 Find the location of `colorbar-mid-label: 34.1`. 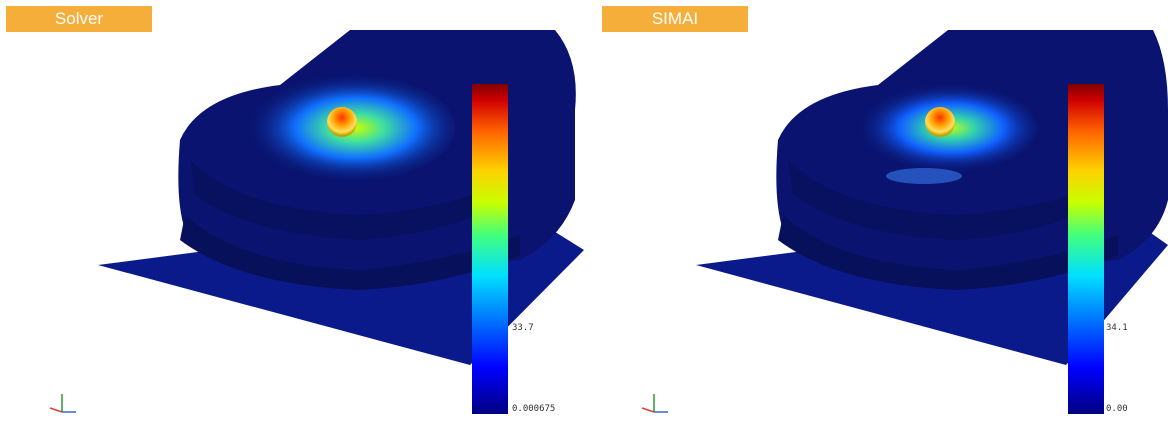

colorbar-mid-label: 34.1 is located at coordinates (1117, 328).